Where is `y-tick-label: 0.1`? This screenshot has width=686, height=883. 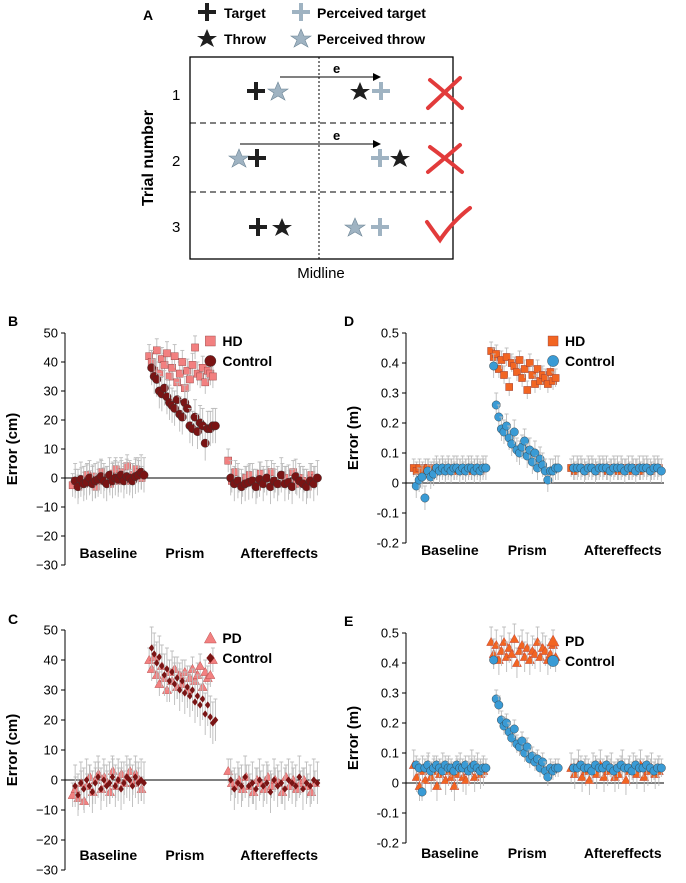 y-tick-label: 0.1 is located at coordinates (390, 753).